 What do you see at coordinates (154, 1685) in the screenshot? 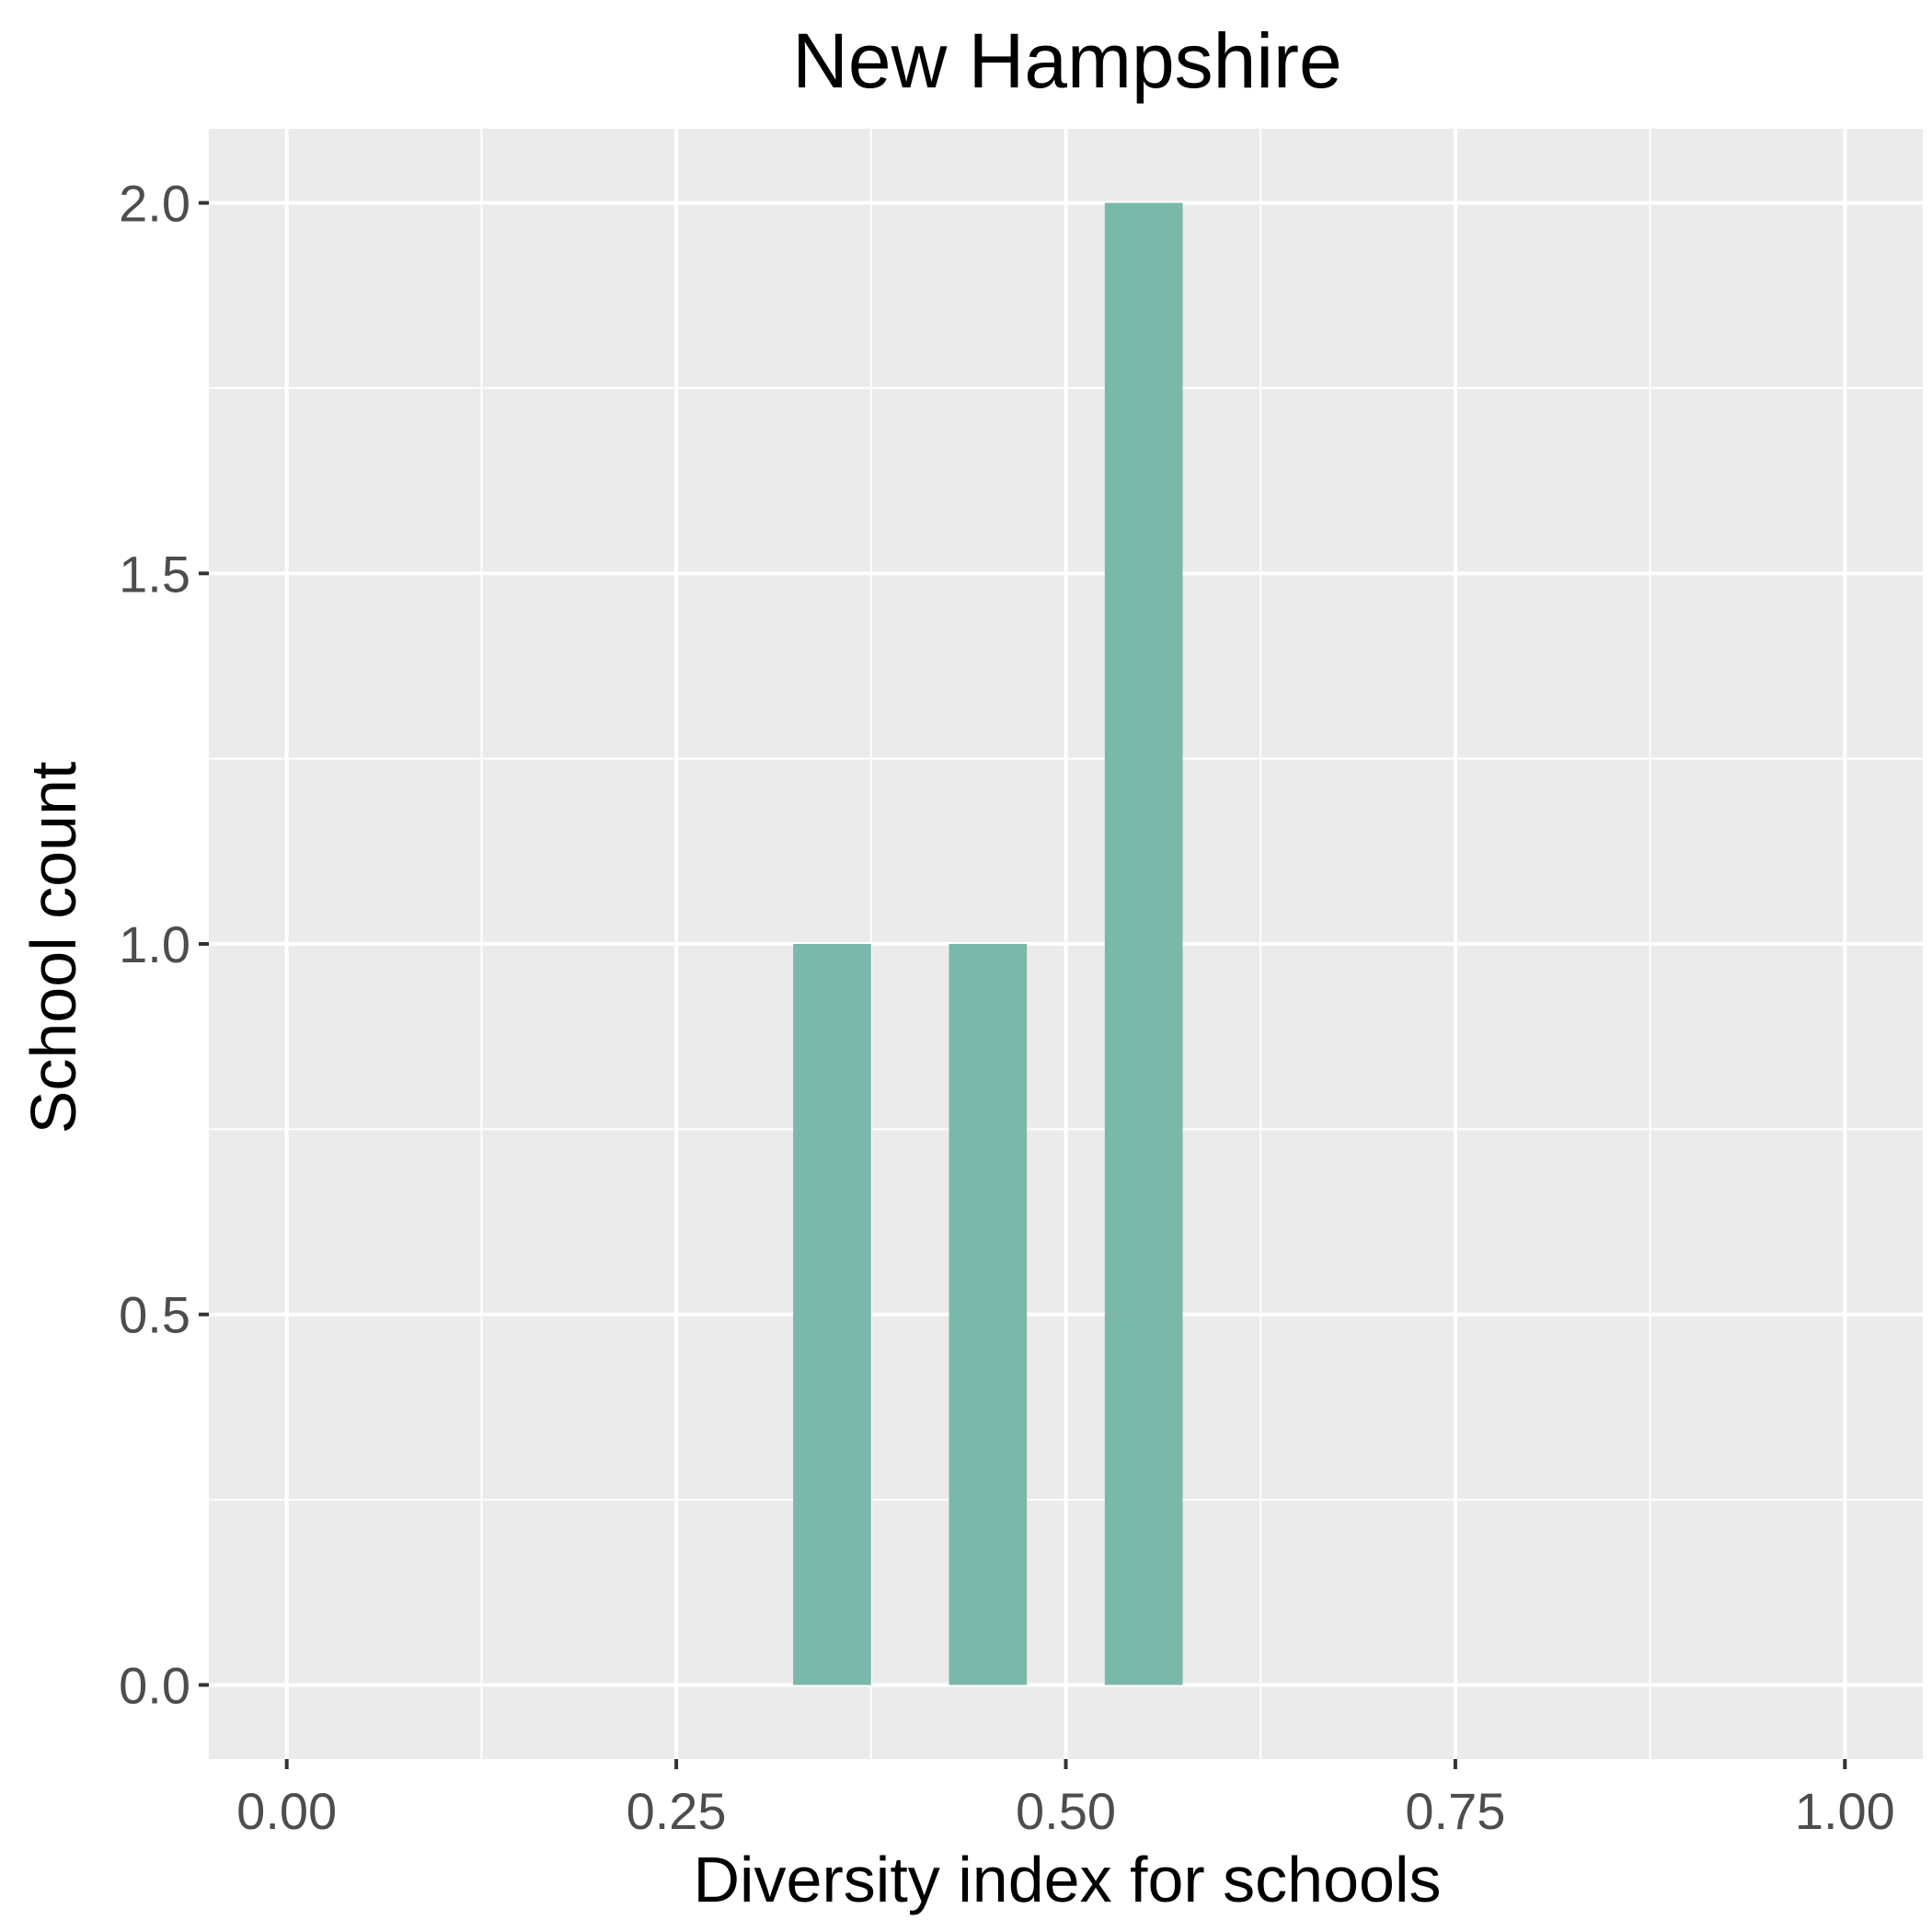
I see `y-tick-label: 0.0` at bounding box center [154, 1685].